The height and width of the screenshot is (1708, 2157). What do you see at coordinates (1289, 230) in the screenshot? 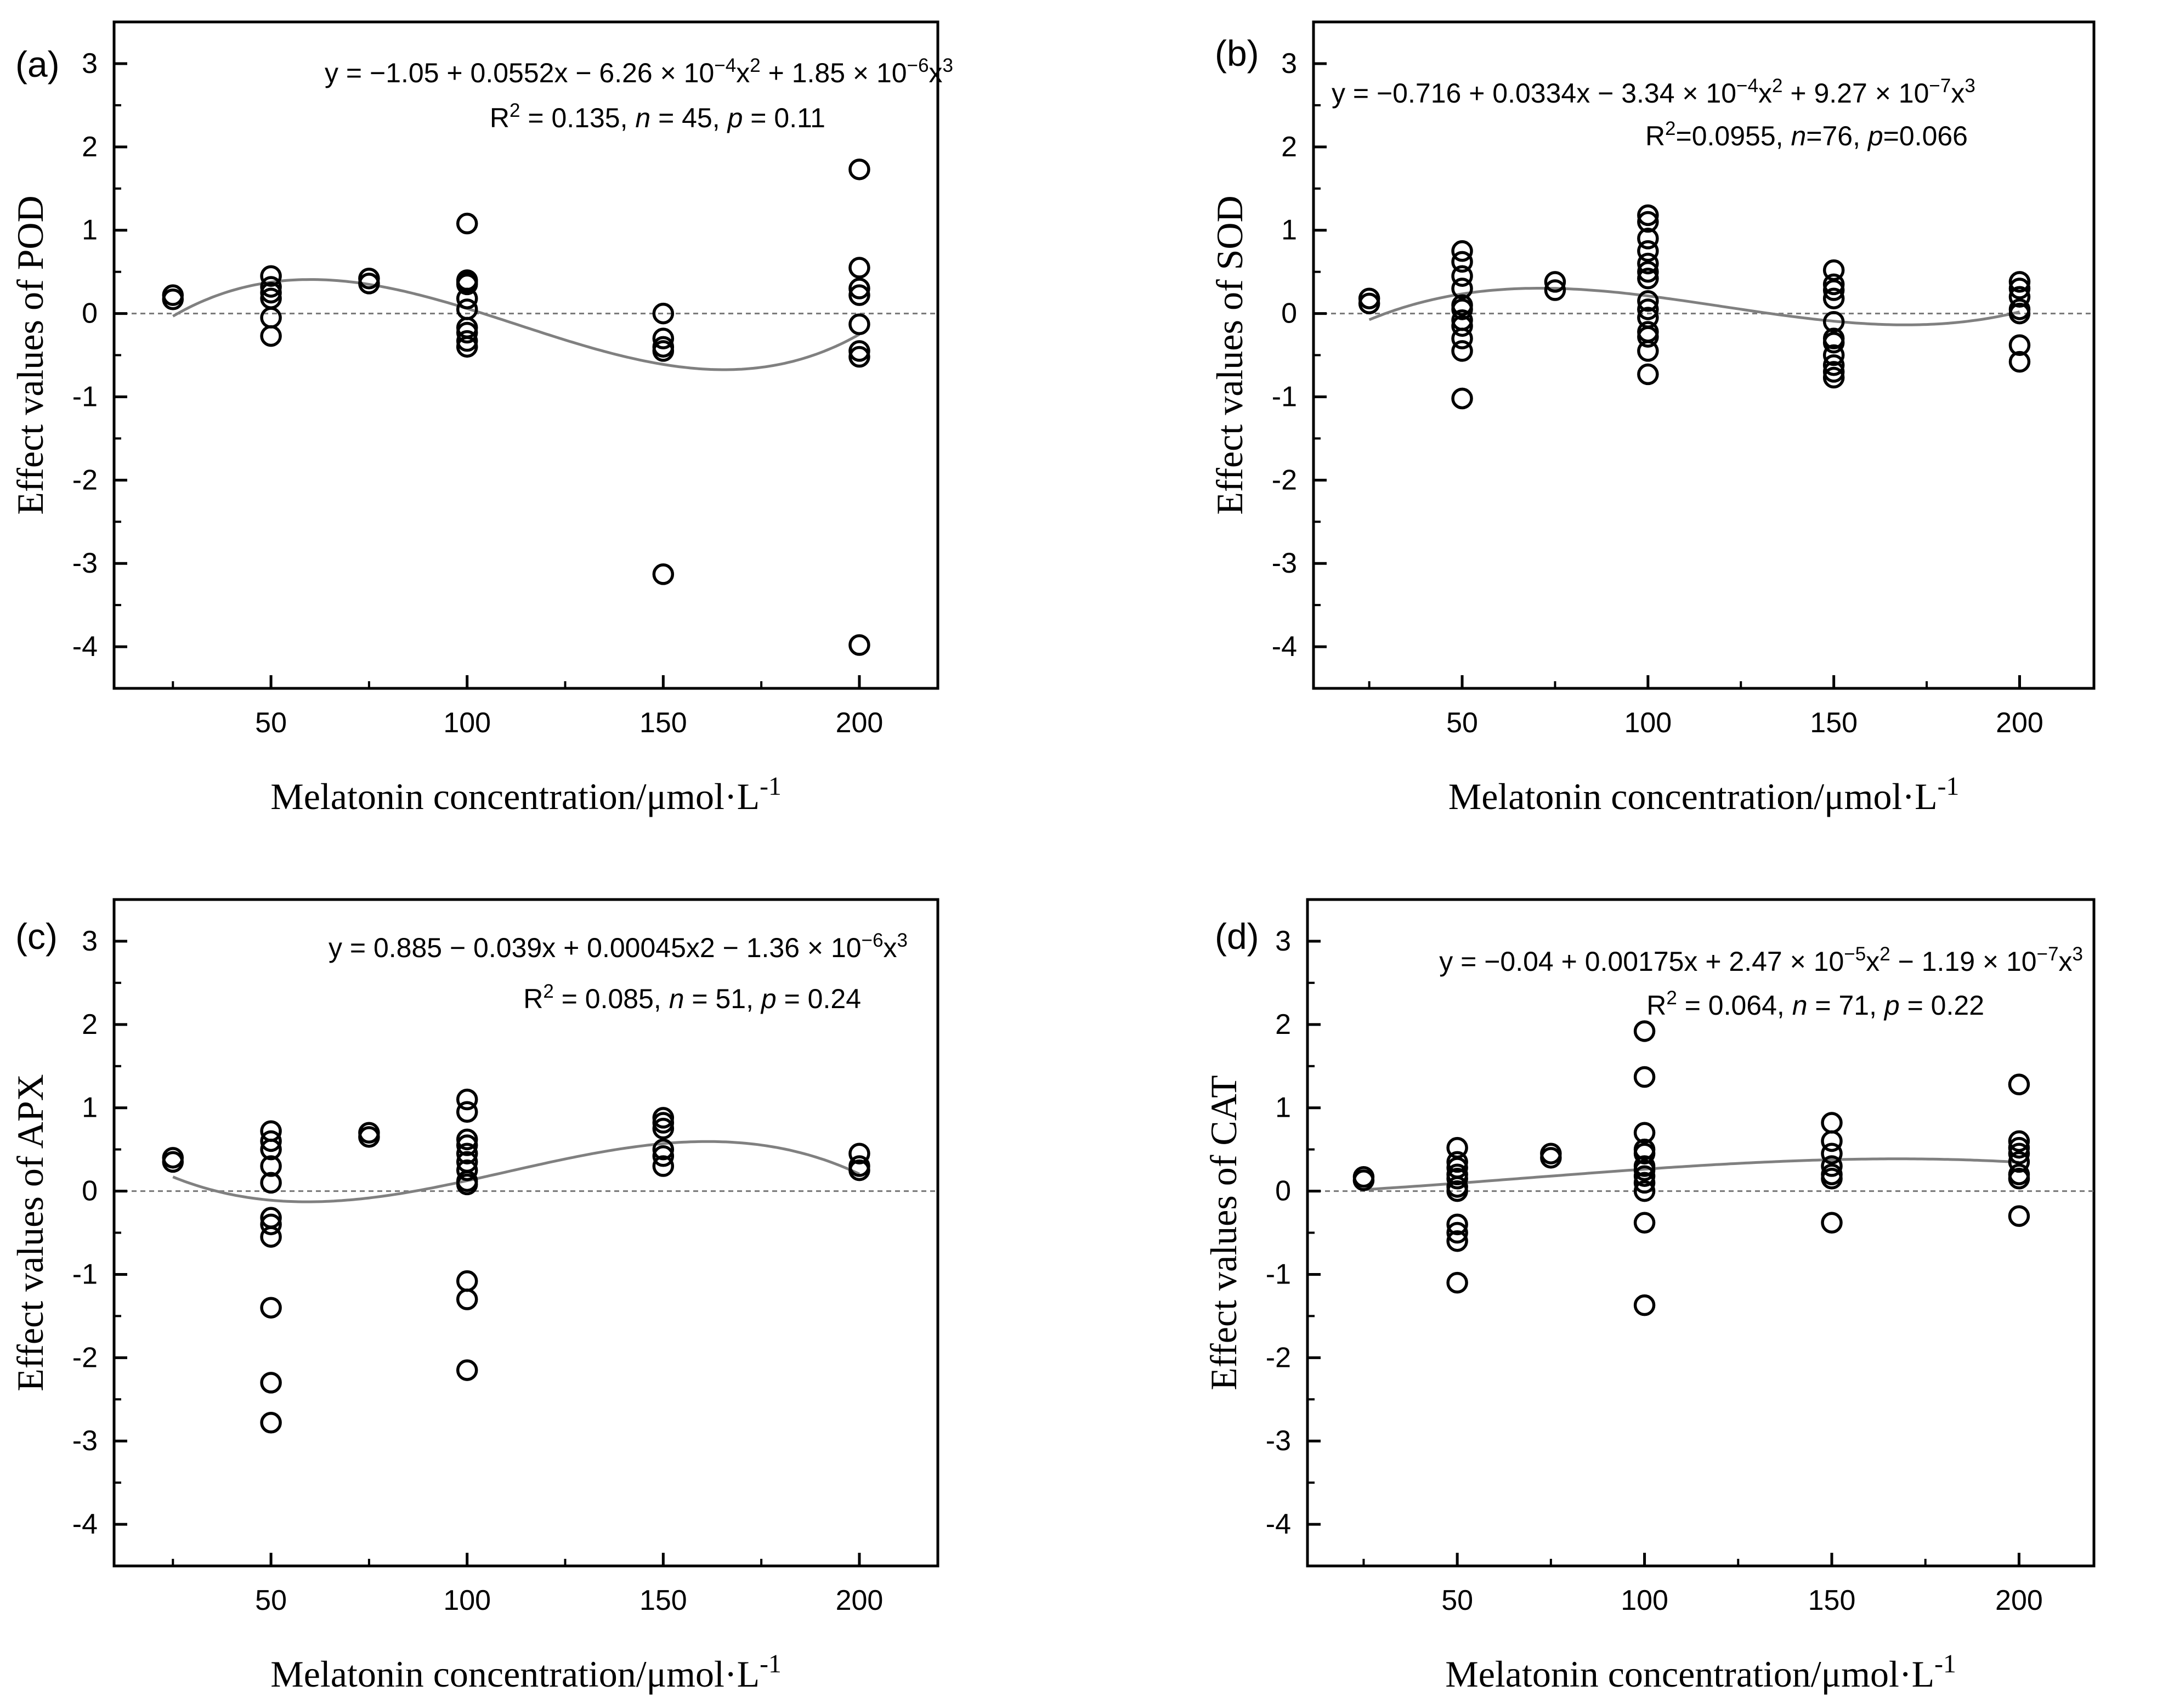
I see `y-tick-label: 1` at bounding box center [1289, 230].